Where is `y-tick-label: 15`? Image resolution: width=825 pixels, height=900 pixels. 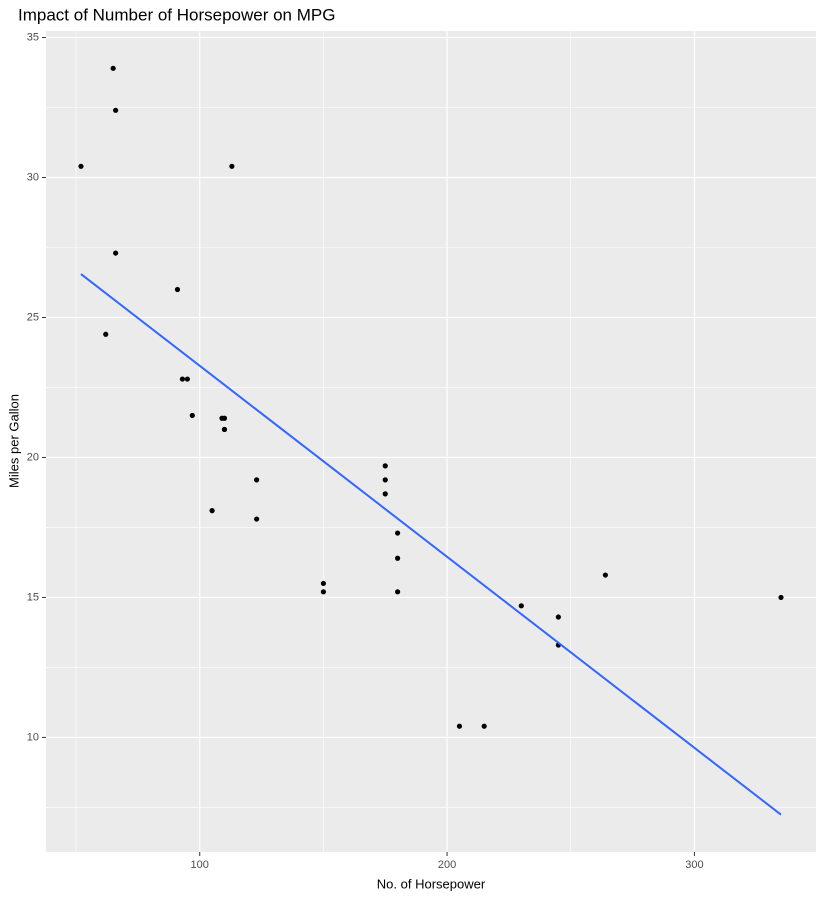 y-tick-label: 15 is located at coordinates (33, 597).